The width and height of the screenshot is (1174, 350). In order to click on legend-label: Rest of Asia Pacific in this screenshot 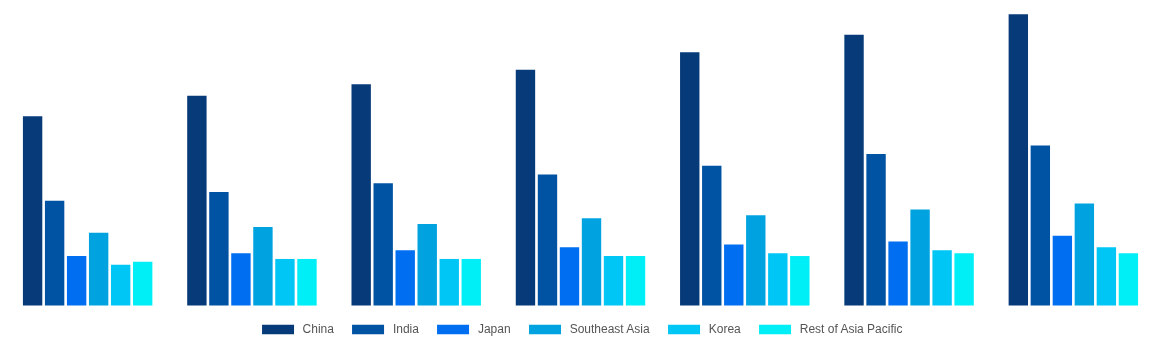, I will do `click(851, 329)`.